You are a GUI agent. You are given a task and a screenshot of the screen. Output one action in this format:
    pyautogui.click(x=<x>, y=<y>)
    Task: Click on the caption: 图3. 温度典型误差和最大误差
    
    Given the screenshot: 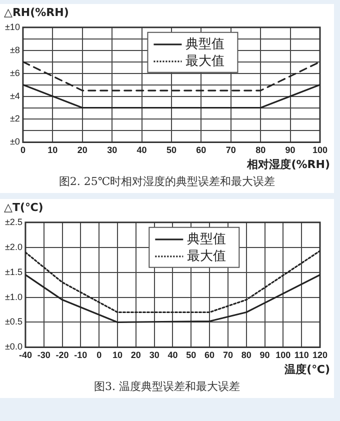 What is the action you would take?
    pyautogui.click(x=167, y=387)
    